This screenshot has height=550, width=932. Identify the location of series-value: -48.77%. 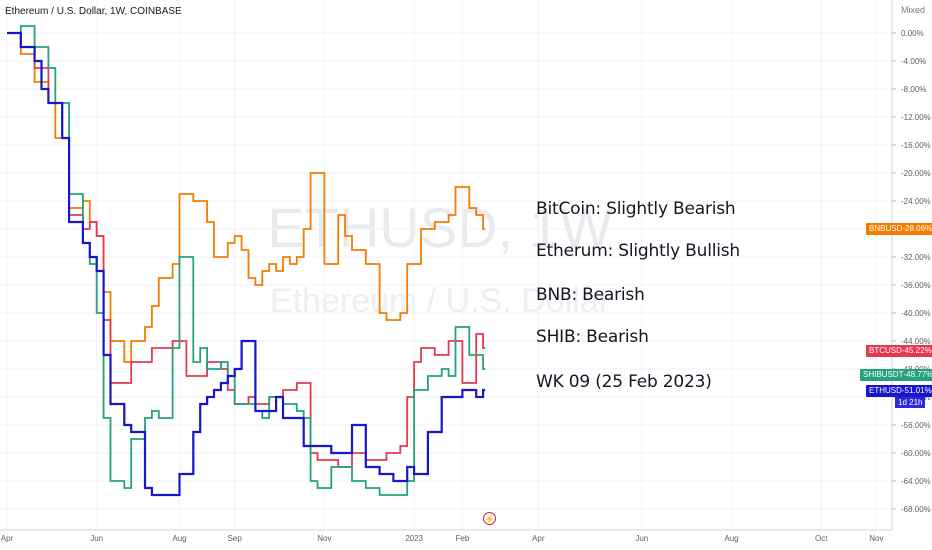
(917, 374).